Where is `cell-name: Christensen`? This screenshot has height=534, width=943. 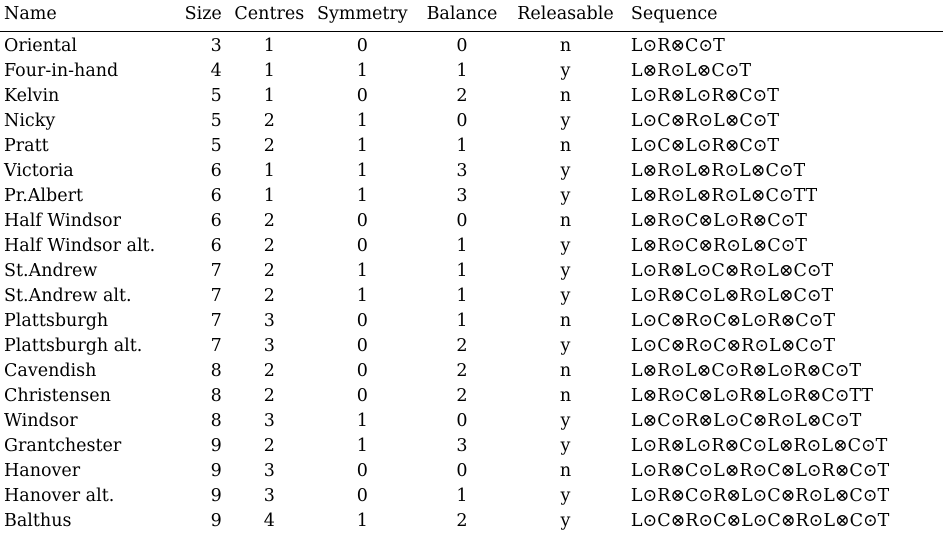
cell-name: Christensen is located at coordinates (85, 396).